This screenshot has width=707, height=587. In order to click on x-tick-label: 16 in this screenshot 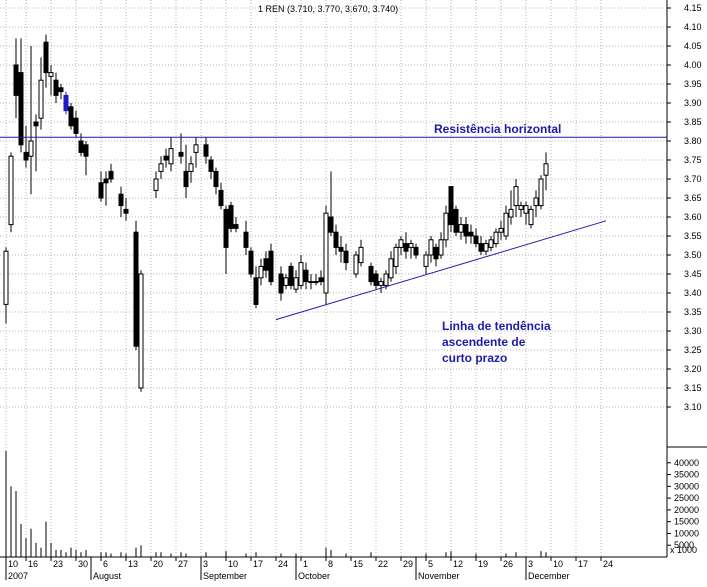, I will do `click(33, 564)`.